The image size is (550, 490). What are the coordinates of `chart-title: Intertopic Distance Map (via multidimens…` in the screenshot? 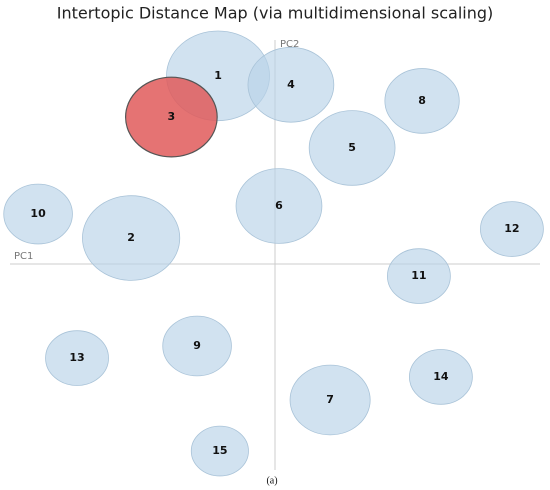 It's located at (275, 13).